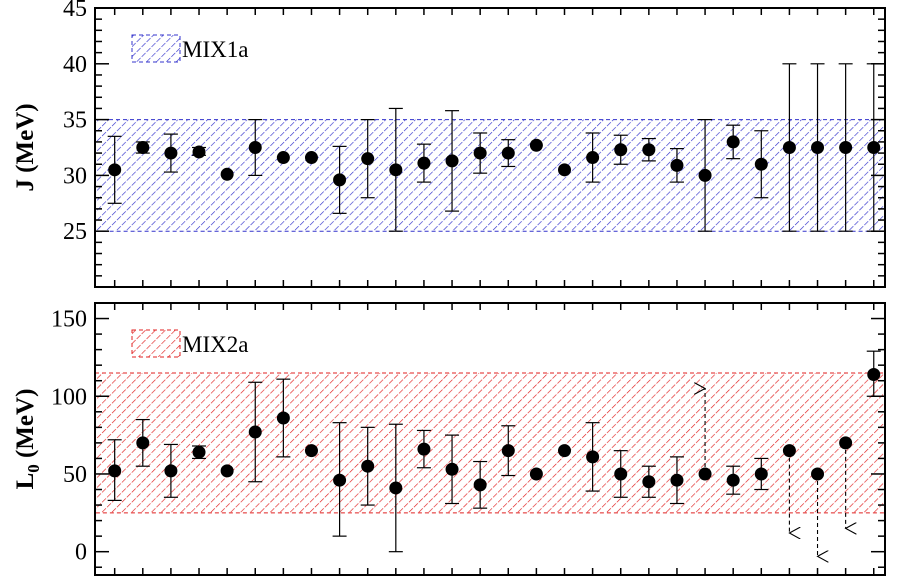 This screenshot has width=899, height=583. What do you see at coordinates (75, 65) in the screenshot?
I see `y-tick-label: 40` at bounding box center [75, 65].